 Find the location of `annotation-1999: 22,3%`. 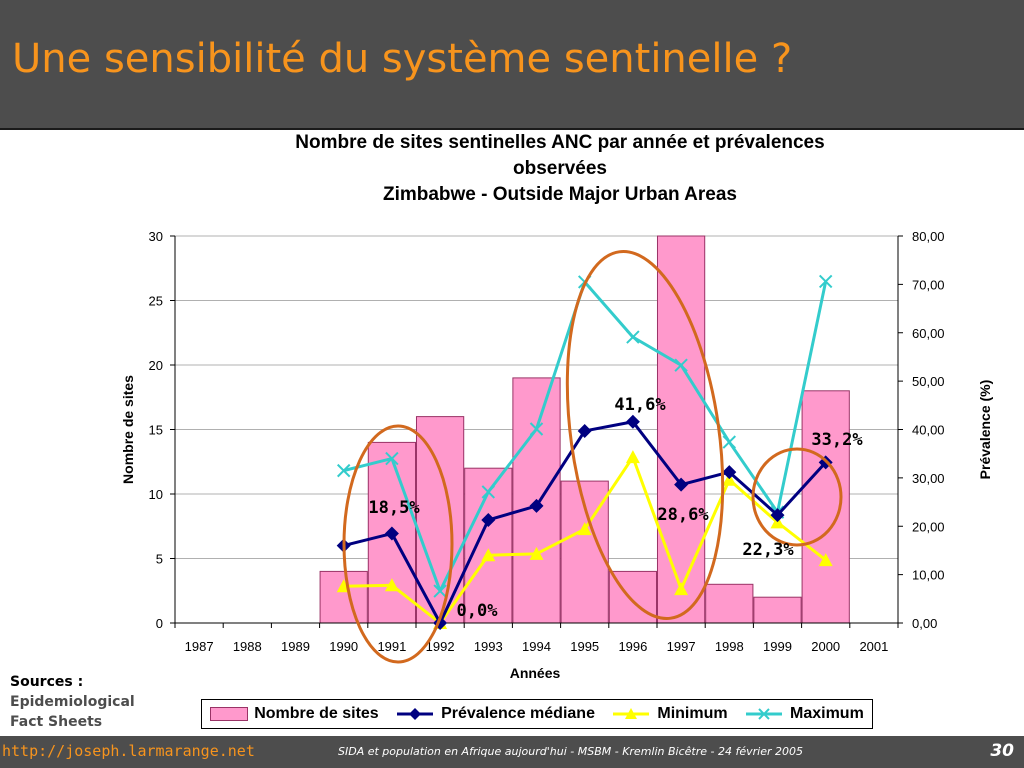

annotation-1999: 22,3% is located at coordinates (768, 550).